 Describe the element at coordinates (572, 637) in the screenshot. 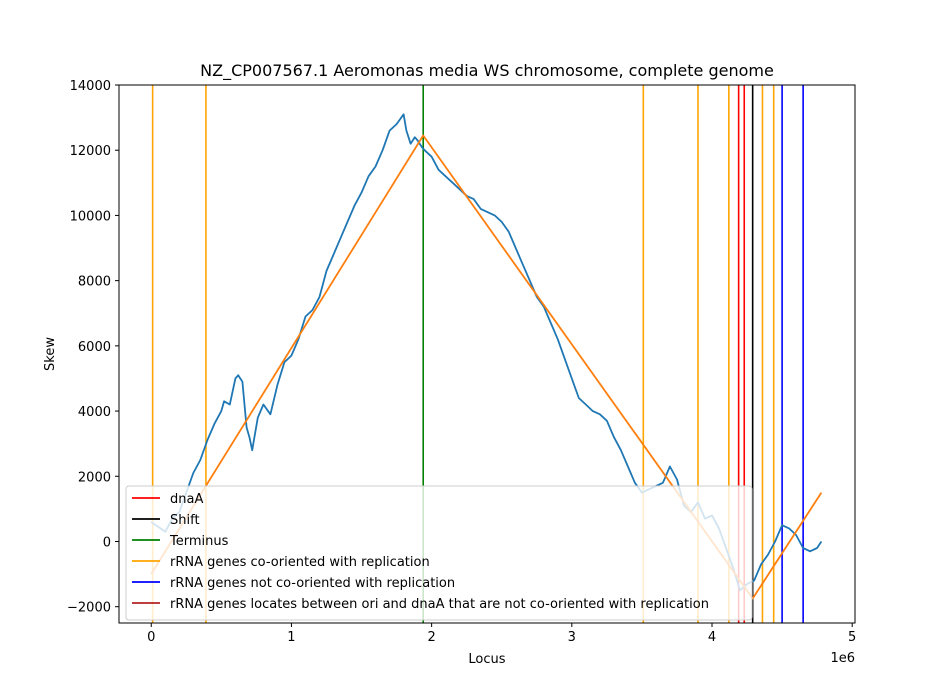

I see `x-tick-label: 3` at that location.